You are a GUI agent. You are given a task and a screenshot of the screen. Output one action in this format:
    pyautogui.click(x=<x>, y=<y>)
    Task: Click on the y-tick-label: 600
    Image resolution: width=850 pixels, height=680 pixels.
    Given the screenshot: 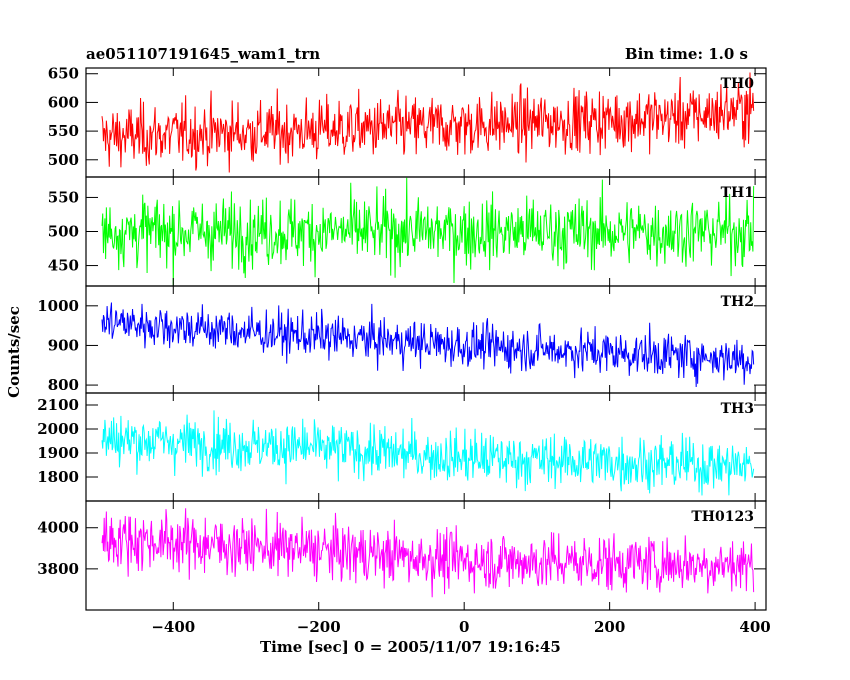 What is the action you would take?
    pyautogui.click(x=63, y=102)
    